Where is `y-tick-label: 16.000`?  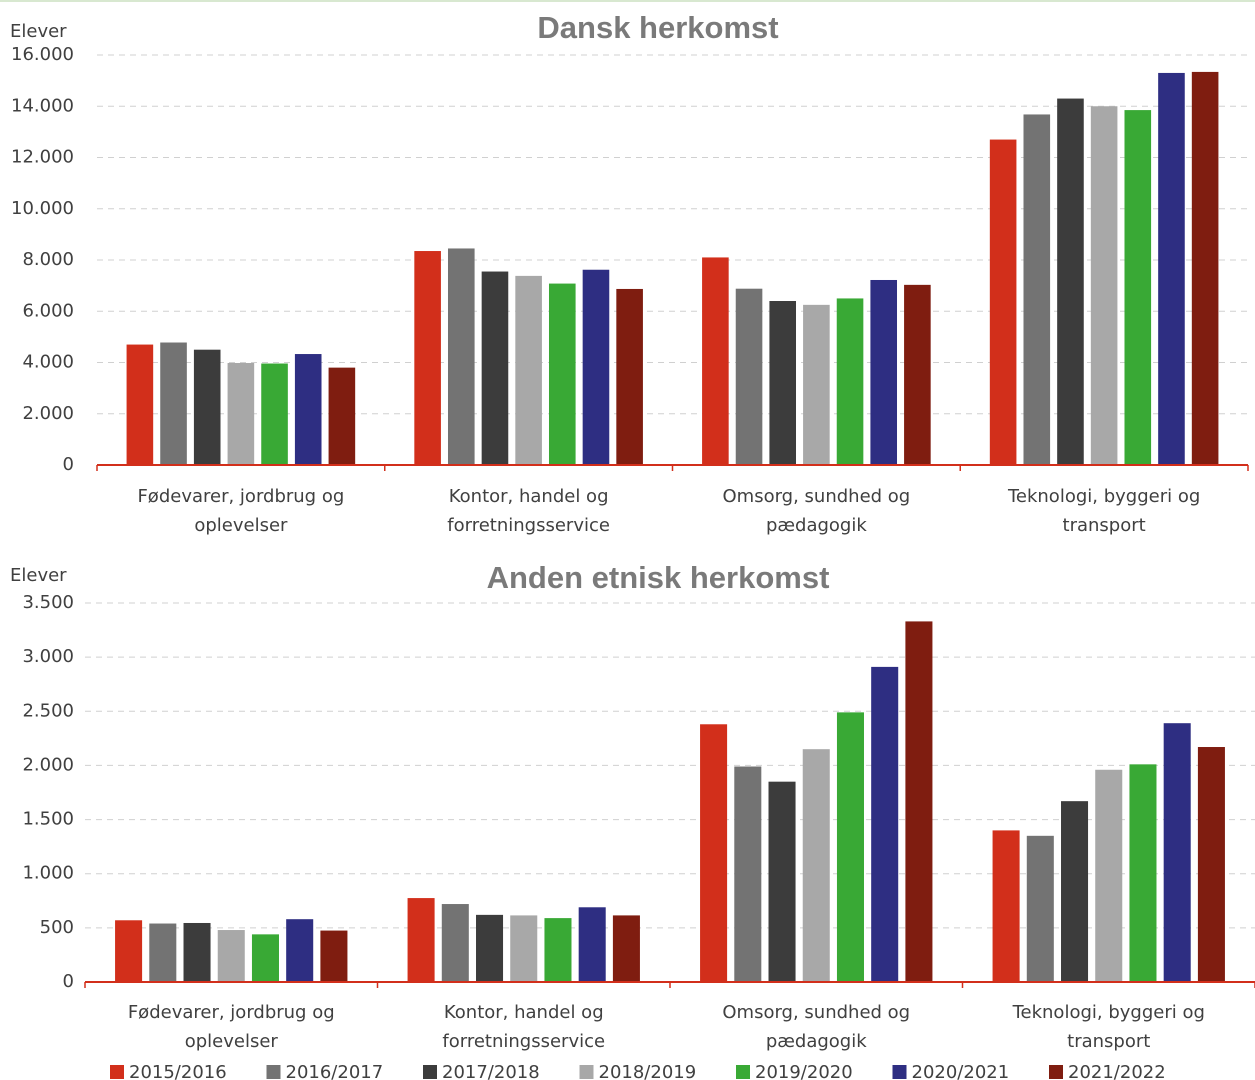 y-tick-label: 16.000 is located at coordinates (42, 54).